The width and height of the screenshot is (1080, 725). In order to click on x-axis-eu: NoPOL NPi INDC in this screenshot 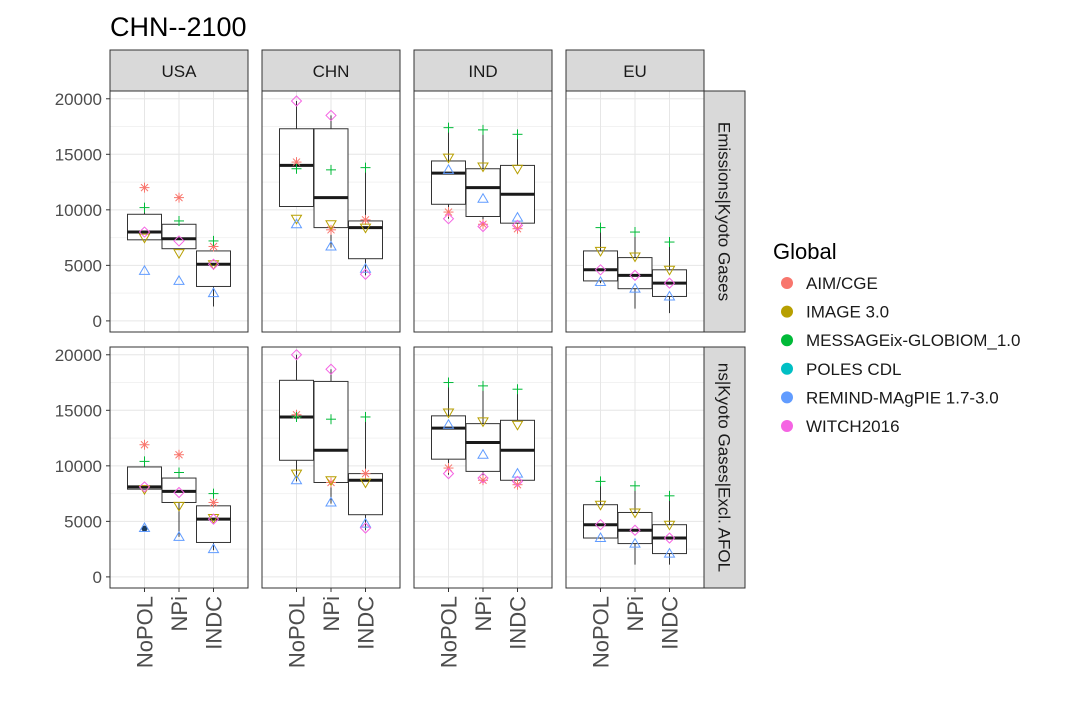, I will do `click(636, 628)`.